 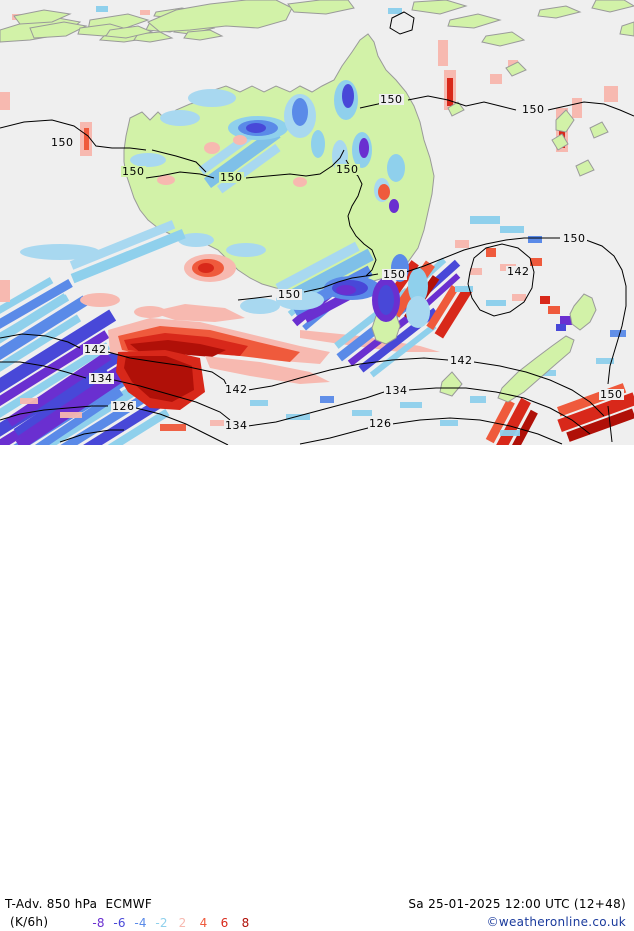 I want to click on legend-tick-2: 2, so click(x=182, y=923).